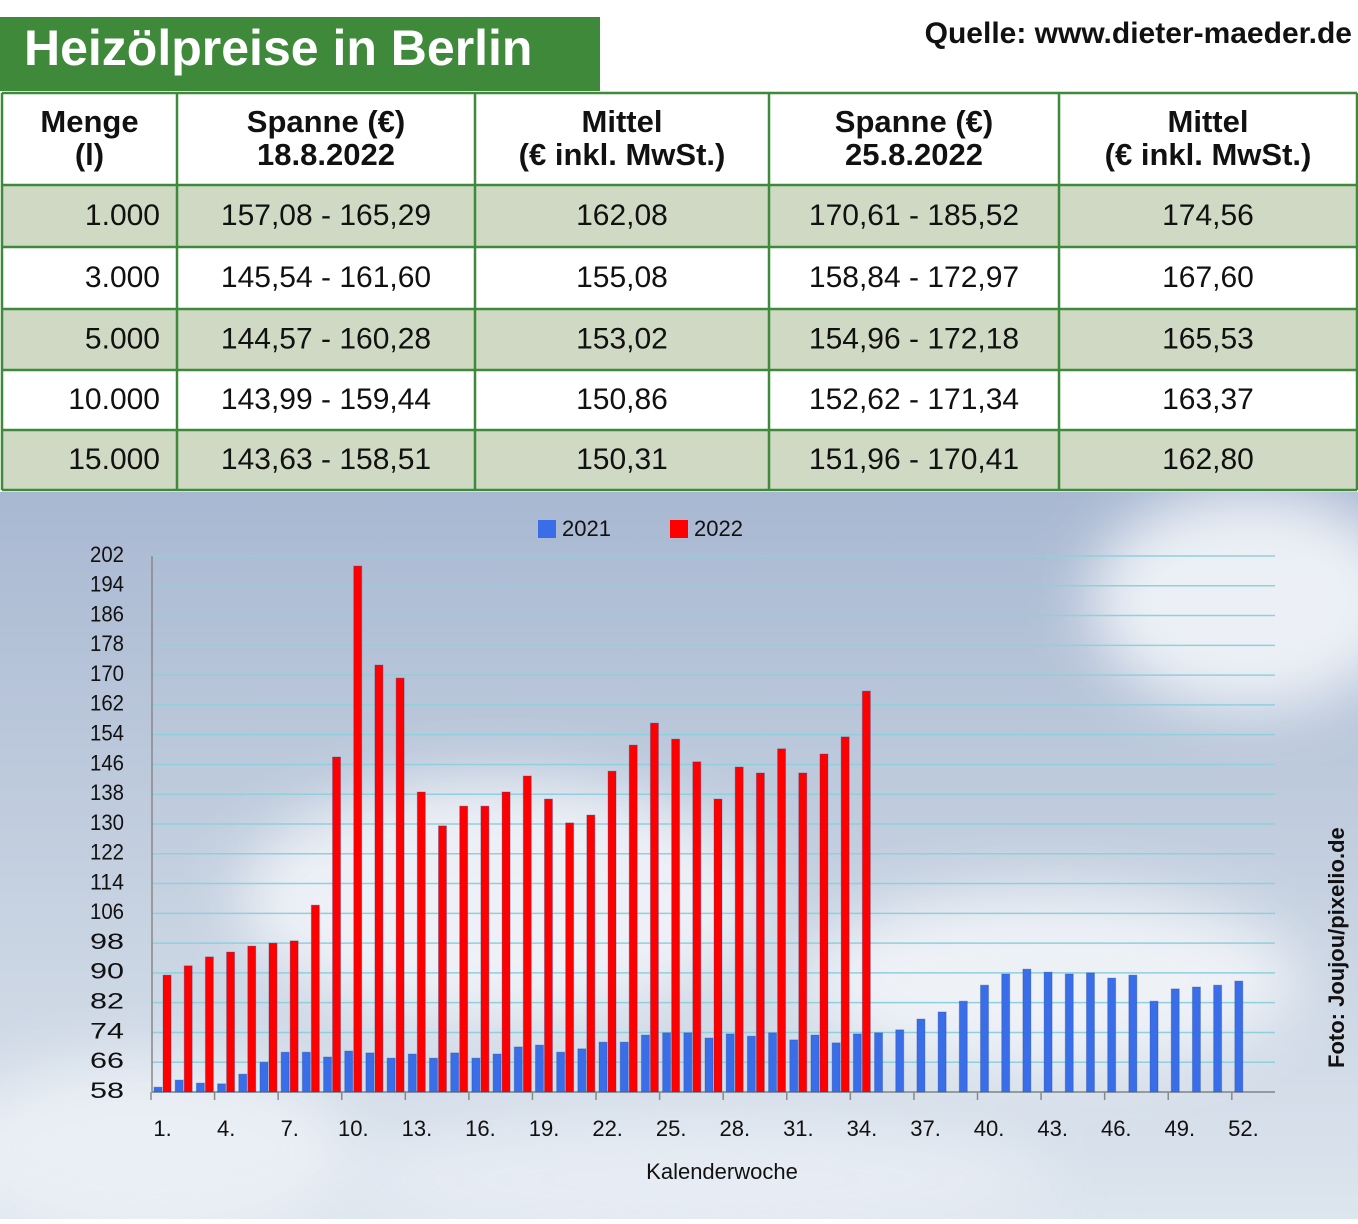  Describe the element at coordinates (326, 459) in the screenshot. I see `table-cell: 143,63 - 158,51` at that location.